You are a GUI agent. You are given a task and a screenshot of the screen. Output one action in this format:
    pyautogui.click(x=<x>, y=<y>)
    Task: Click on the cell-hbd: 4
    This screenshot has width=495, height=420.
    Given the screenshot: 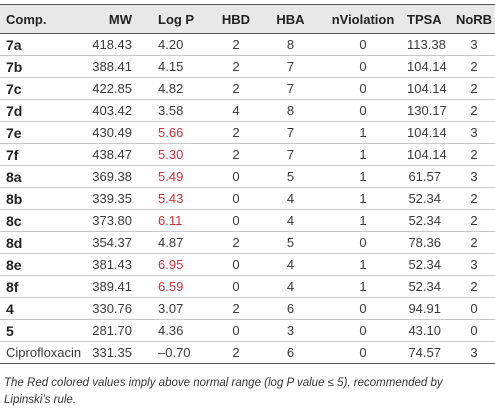 What is the action you would take?
    pyautogui.click(x=236, y=110)
    